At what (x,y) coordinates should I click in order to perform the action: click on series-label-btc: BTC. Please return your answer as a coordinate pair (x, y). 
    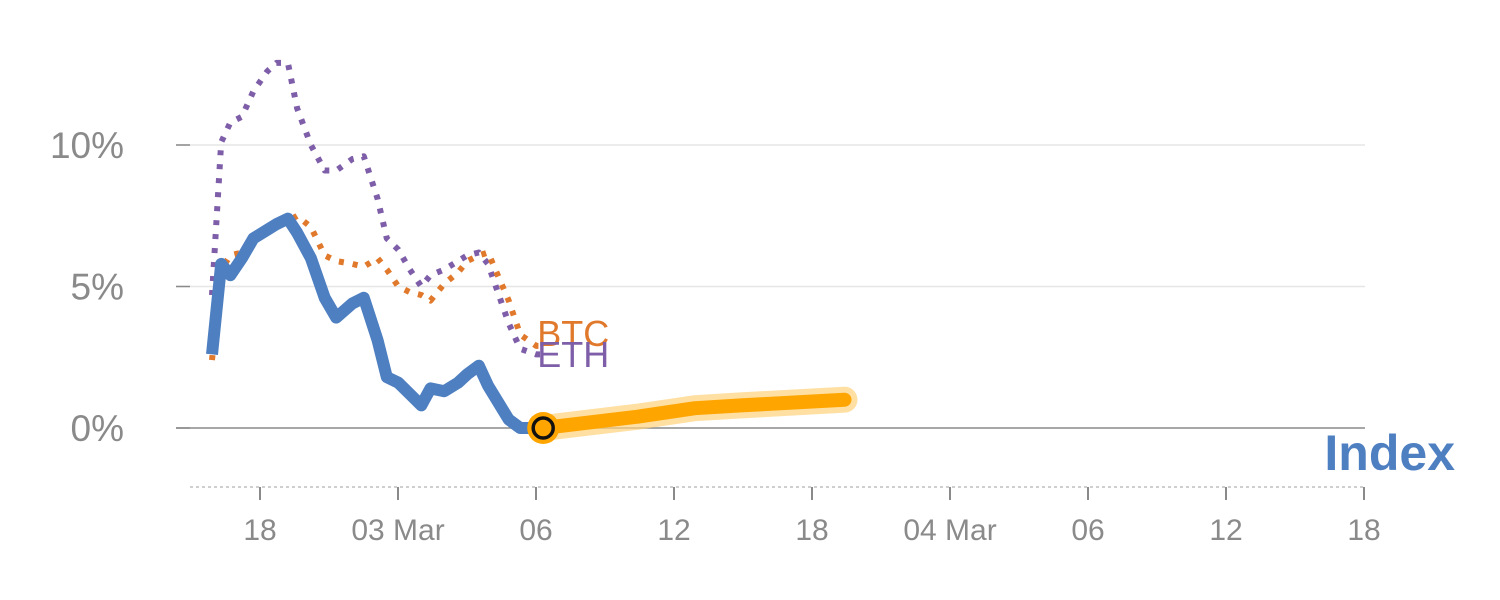
    Looking at the image, I should click on (573, 333).